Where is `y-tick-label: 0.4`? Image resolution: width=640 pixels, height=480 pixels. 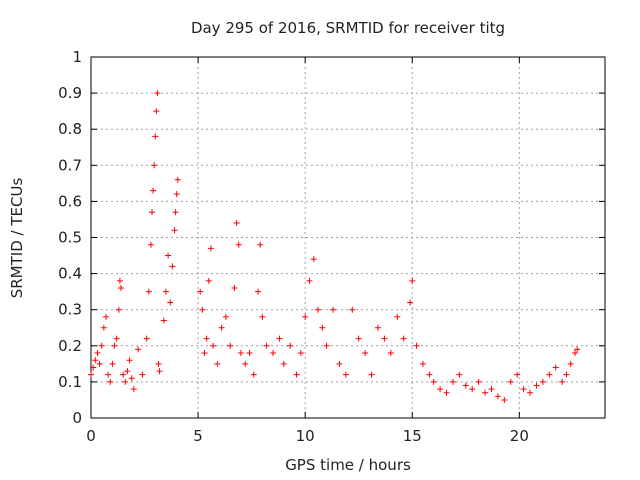 y-tick-label: 0.4 is located at coordinates (70, 274).